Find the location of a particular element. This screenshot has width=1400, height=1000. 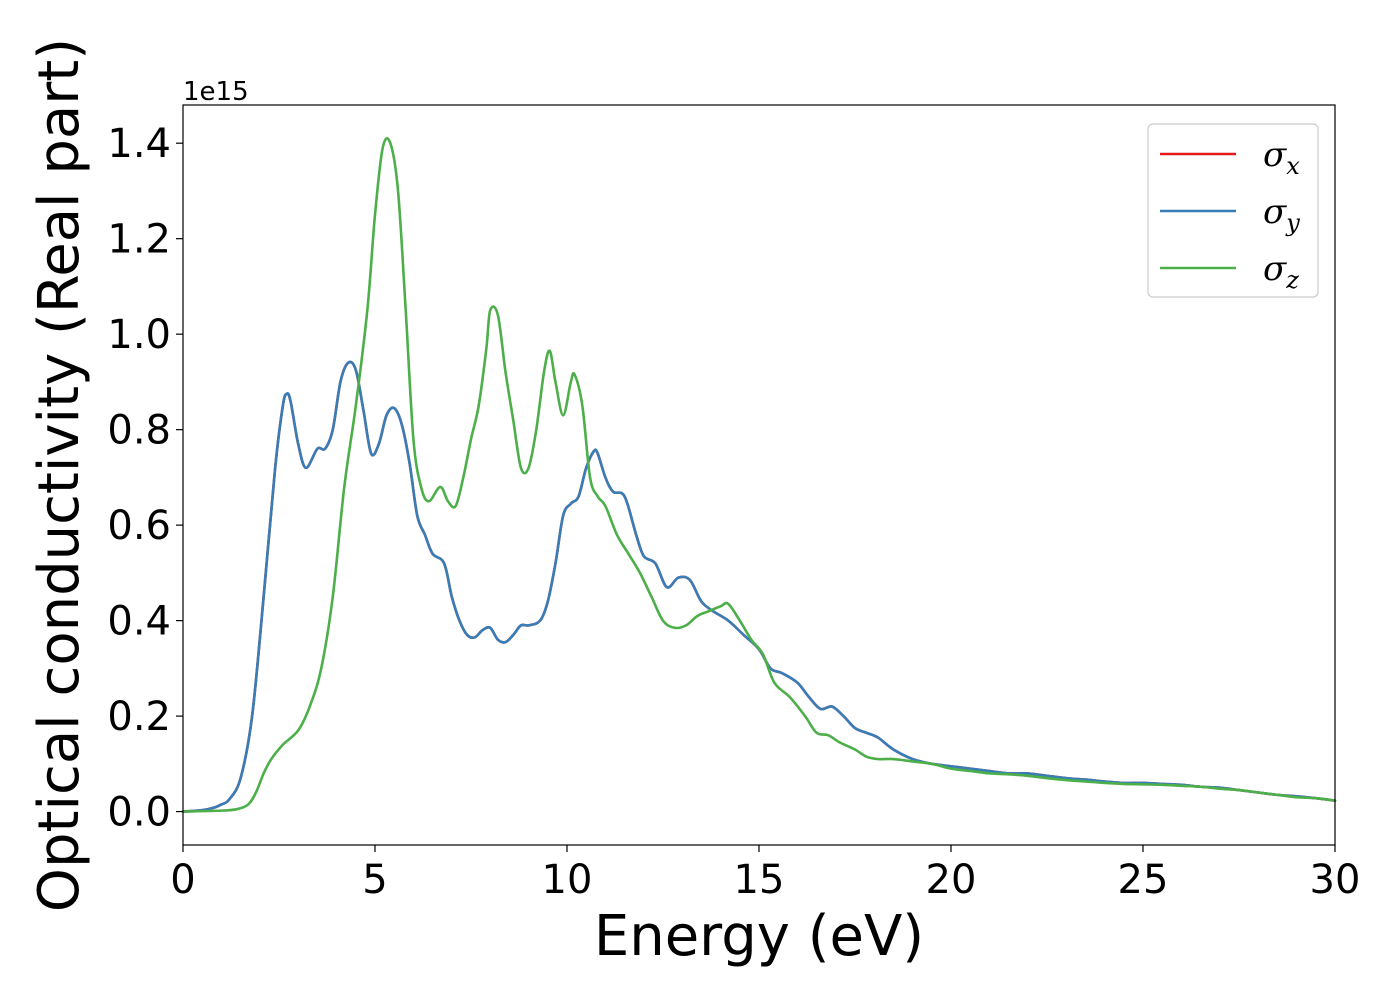

y-tick-label: 1.0 is located at coordinates (139, 335).